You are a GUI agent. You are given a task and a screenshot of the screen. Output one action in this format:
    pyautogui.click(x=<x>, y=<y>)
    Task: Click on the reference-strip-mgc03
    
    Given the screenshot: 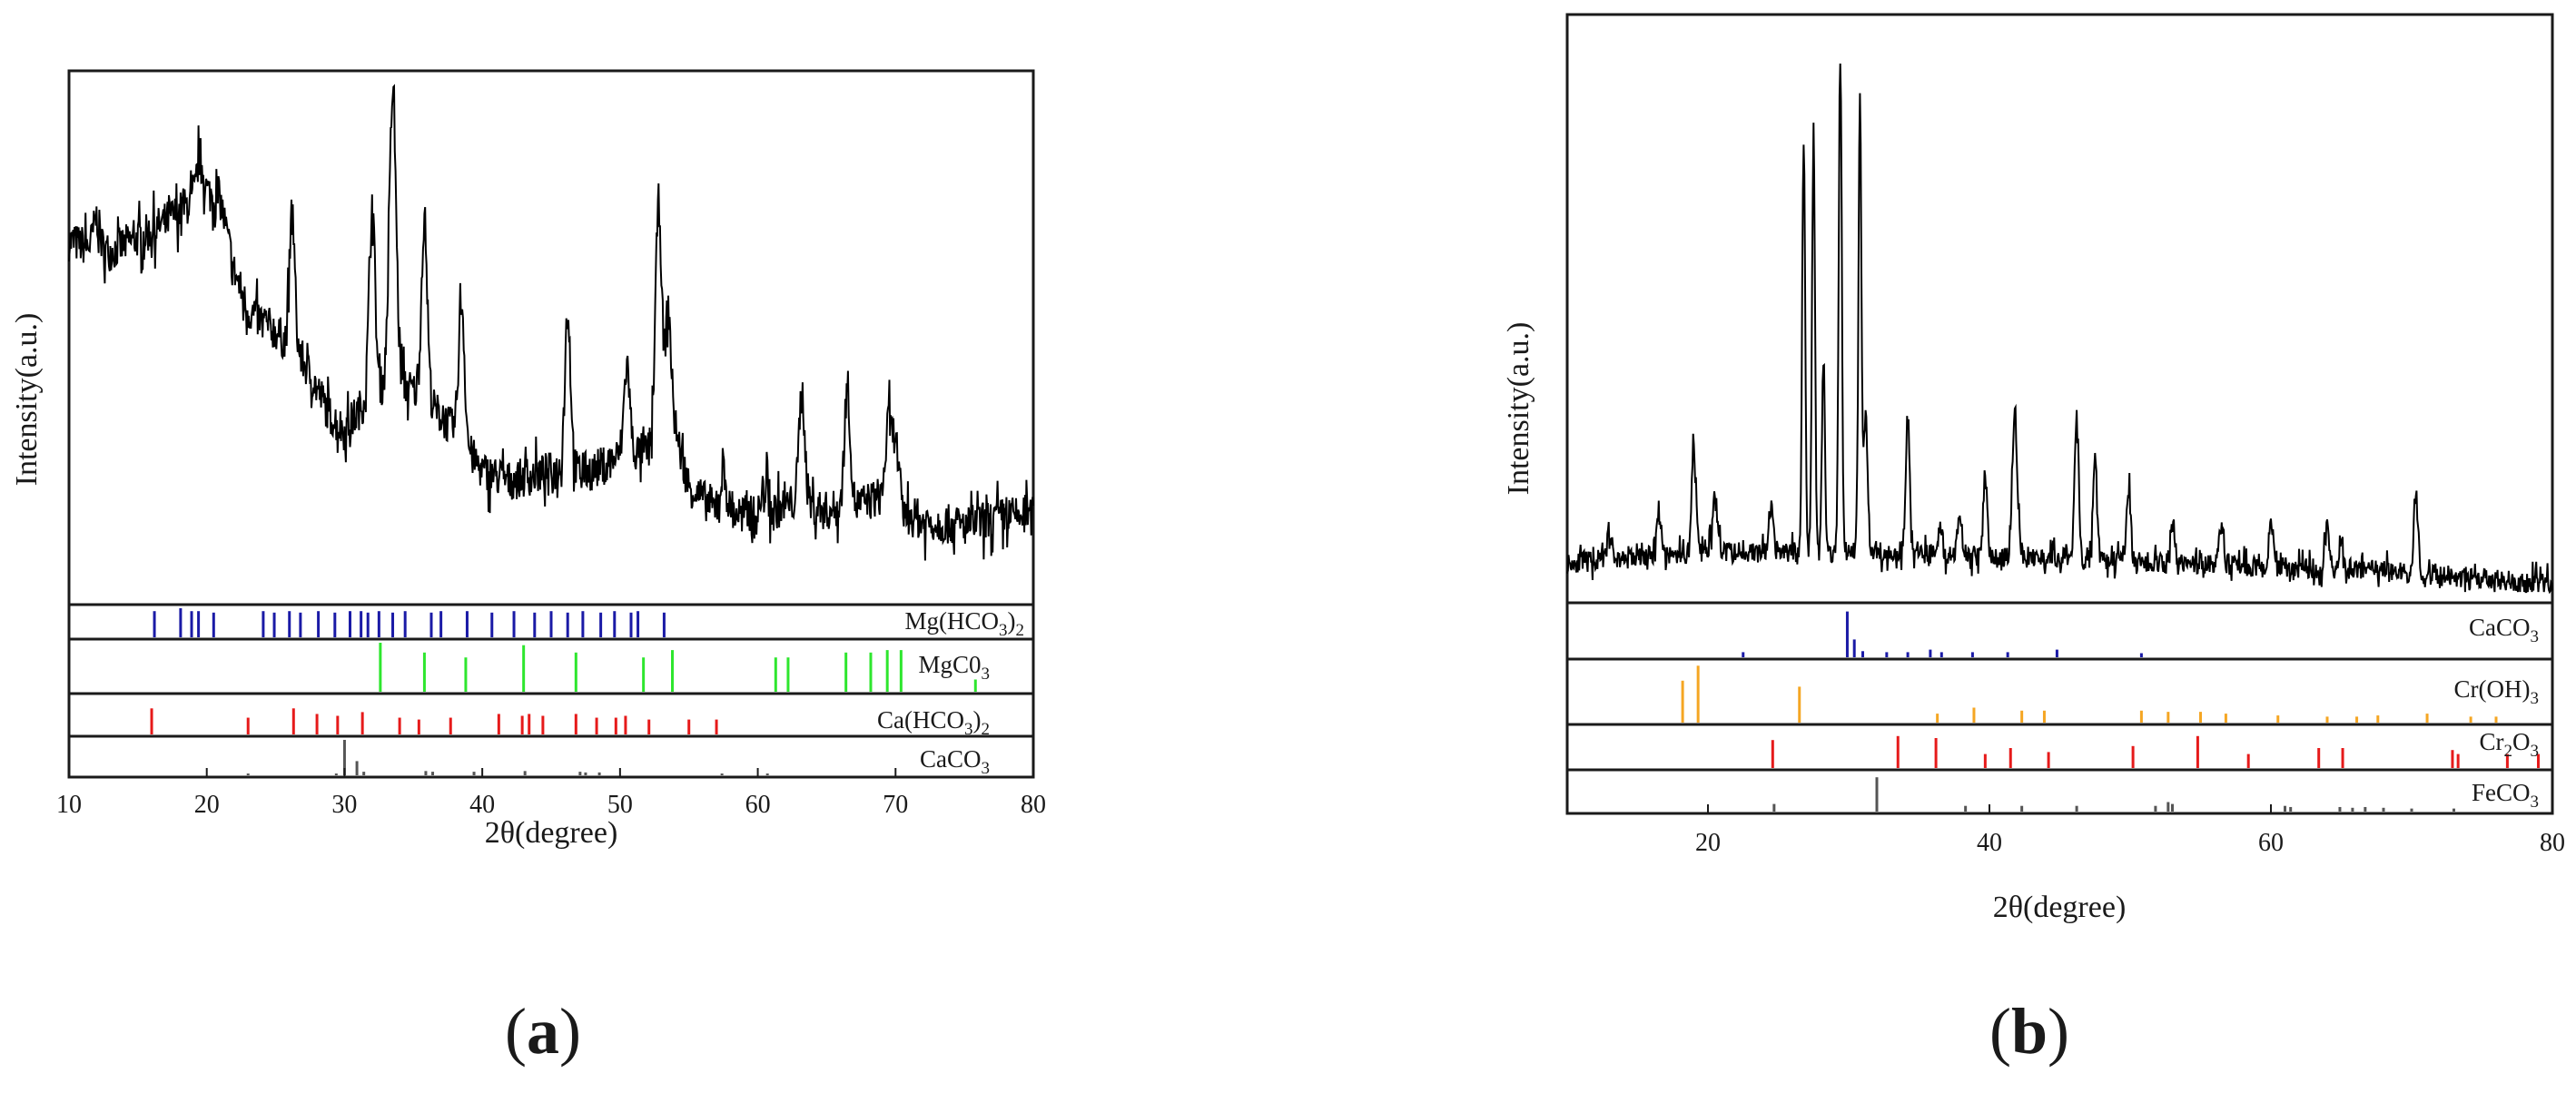 What is the action you would take?
    pyautogui.click(x=551, y=666)
    